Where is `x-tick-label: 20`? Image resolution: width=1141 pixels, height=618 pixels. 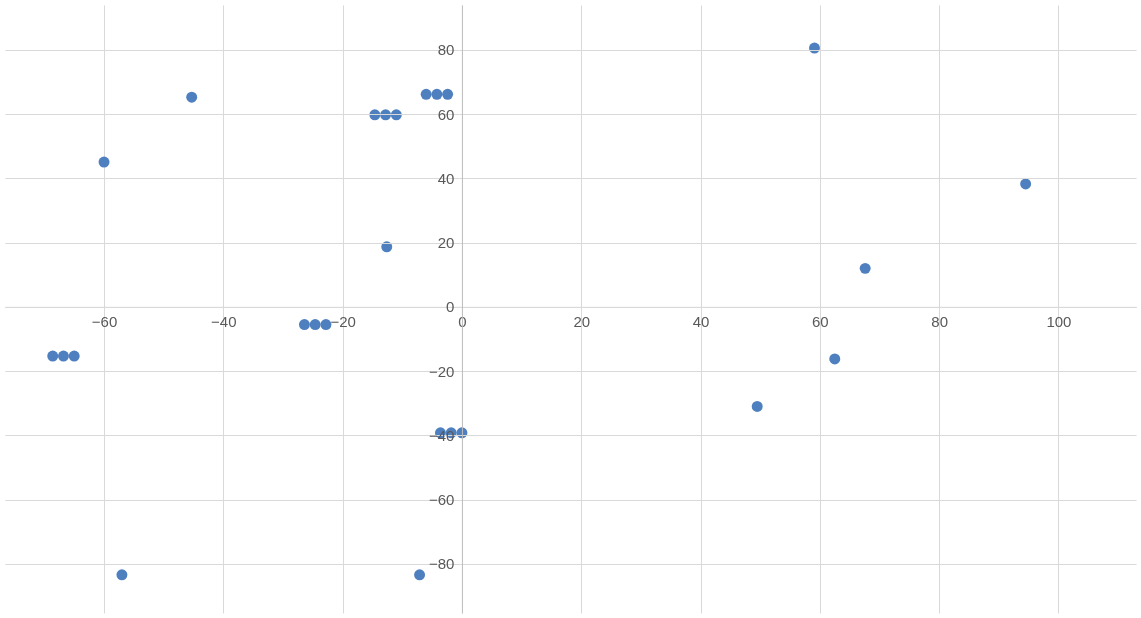
x-tick-label: 20 is located at coordinates (582, 322).